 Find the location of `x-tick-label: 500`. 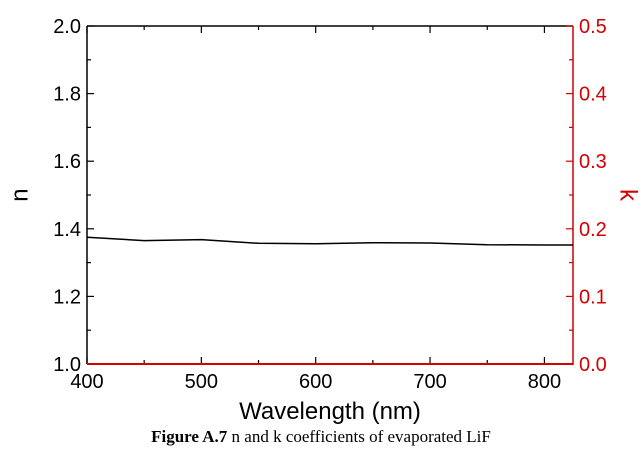

x-tick-label: 500 is located at coordinates (201, 382).